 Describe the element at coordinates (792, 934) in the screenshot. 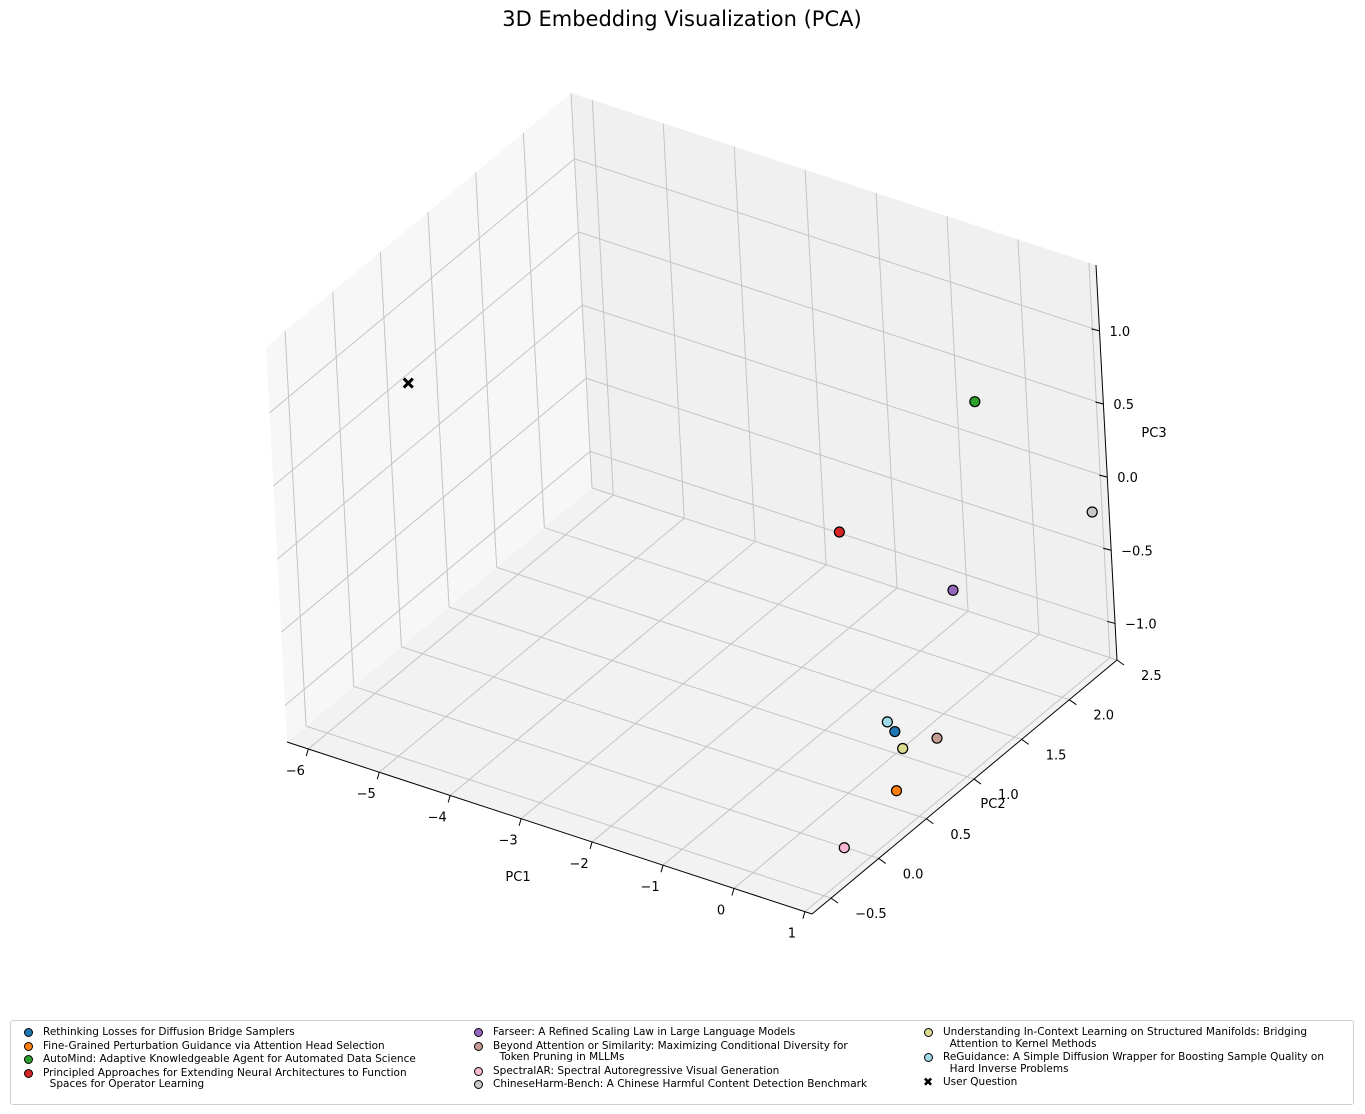

I see `x-tick-label: 1` at that location.